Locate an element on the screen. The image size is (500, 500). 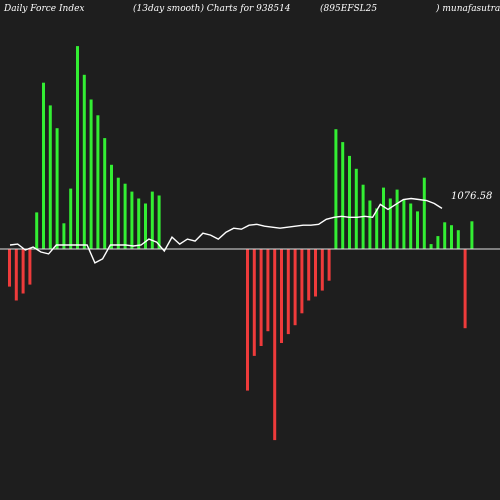
smooth-line is located at coordinates (226, 230).